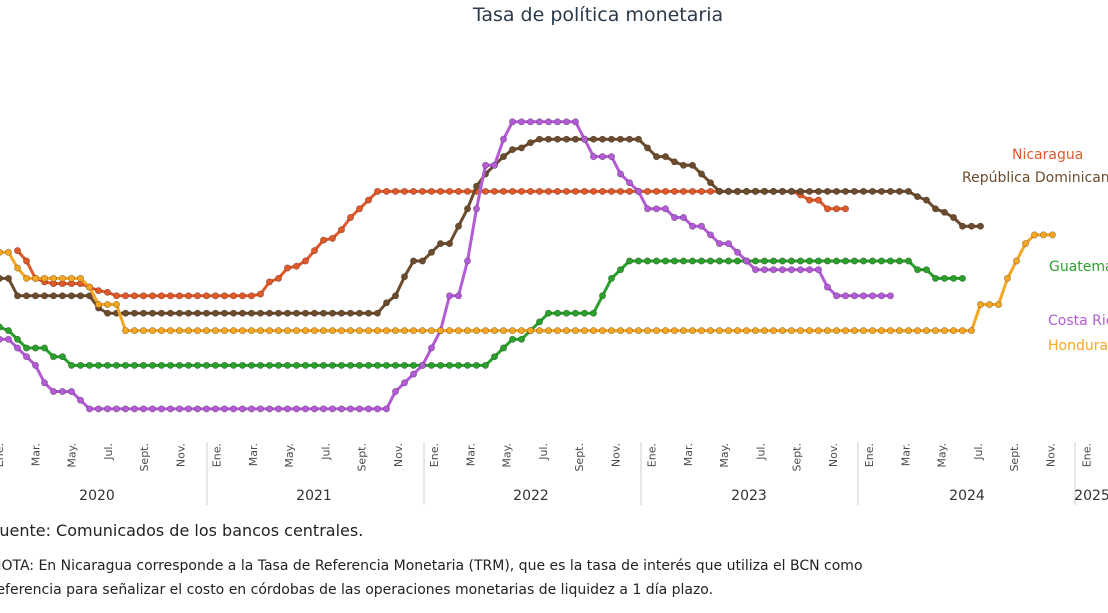  I want to click on year-label: 2023, so click(749, 496).